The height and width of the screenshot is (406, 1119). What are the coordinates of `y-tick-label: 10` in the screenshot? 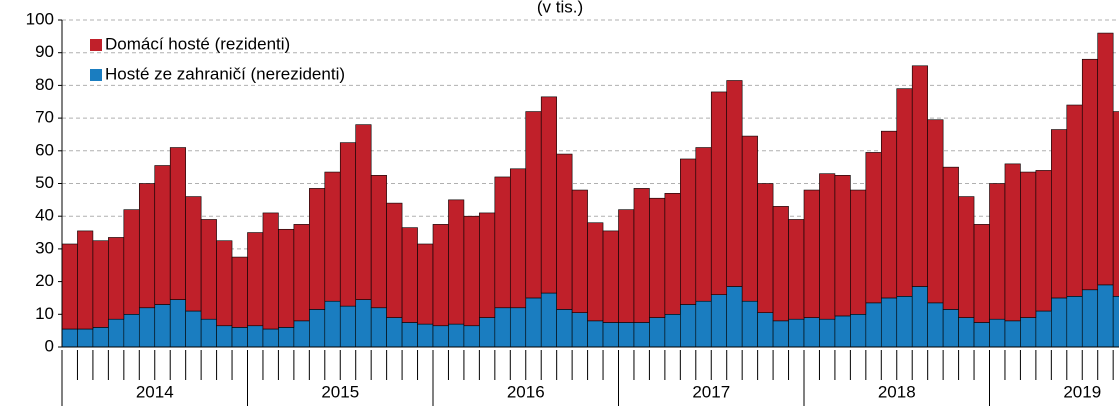 It's located at (44, 313).